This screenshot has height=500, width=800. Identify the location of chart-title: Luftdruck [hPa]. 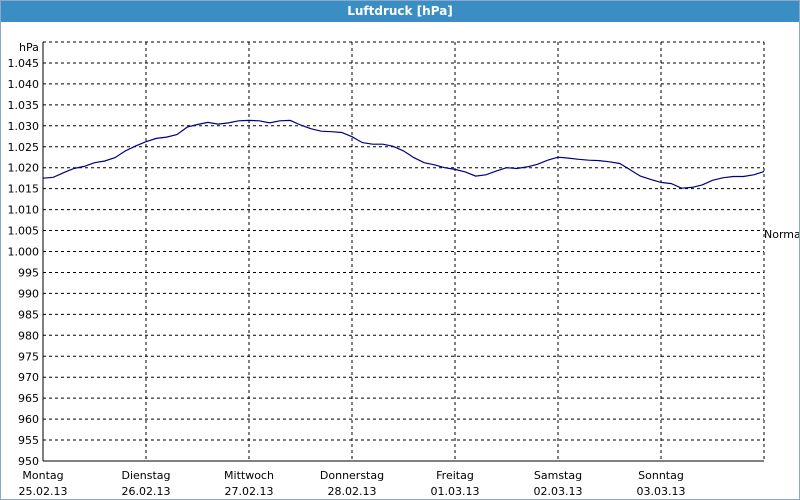
(400, 11).